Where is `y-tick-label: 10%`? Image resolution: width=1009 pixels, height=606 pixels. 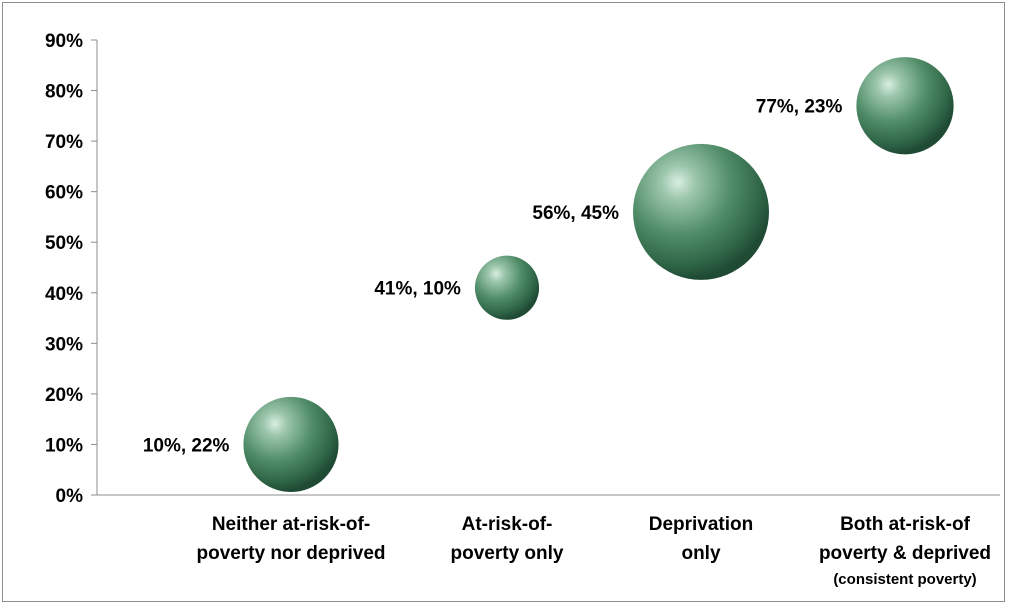
y-tick-label: 10% is located at coordinates (64, 445).